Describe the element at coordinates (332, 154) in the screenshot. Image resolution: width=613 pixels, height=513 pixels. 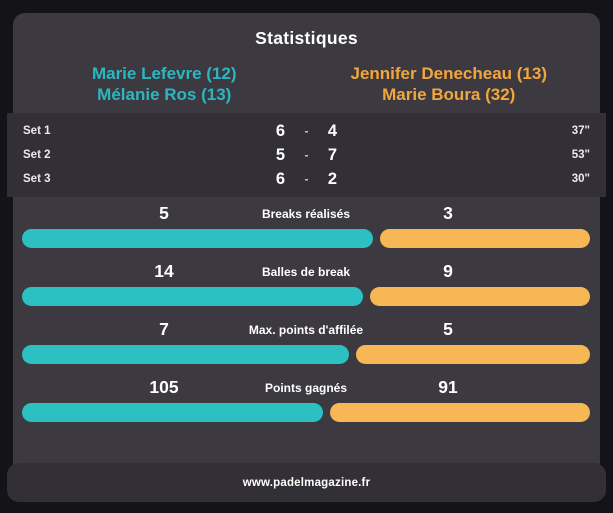
I see `set-score-right: 7` at that location.